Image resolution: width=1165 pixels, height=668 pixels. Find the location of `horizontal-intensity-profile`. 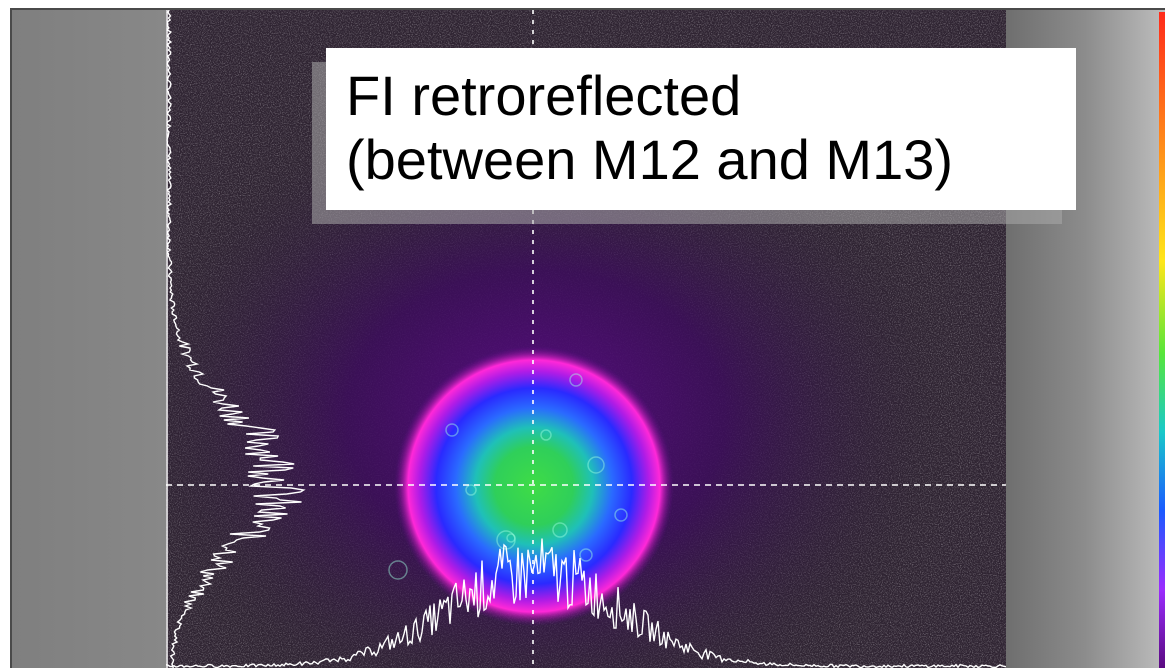

horizontal-intensity-profile is located at coordinates (586, 603).